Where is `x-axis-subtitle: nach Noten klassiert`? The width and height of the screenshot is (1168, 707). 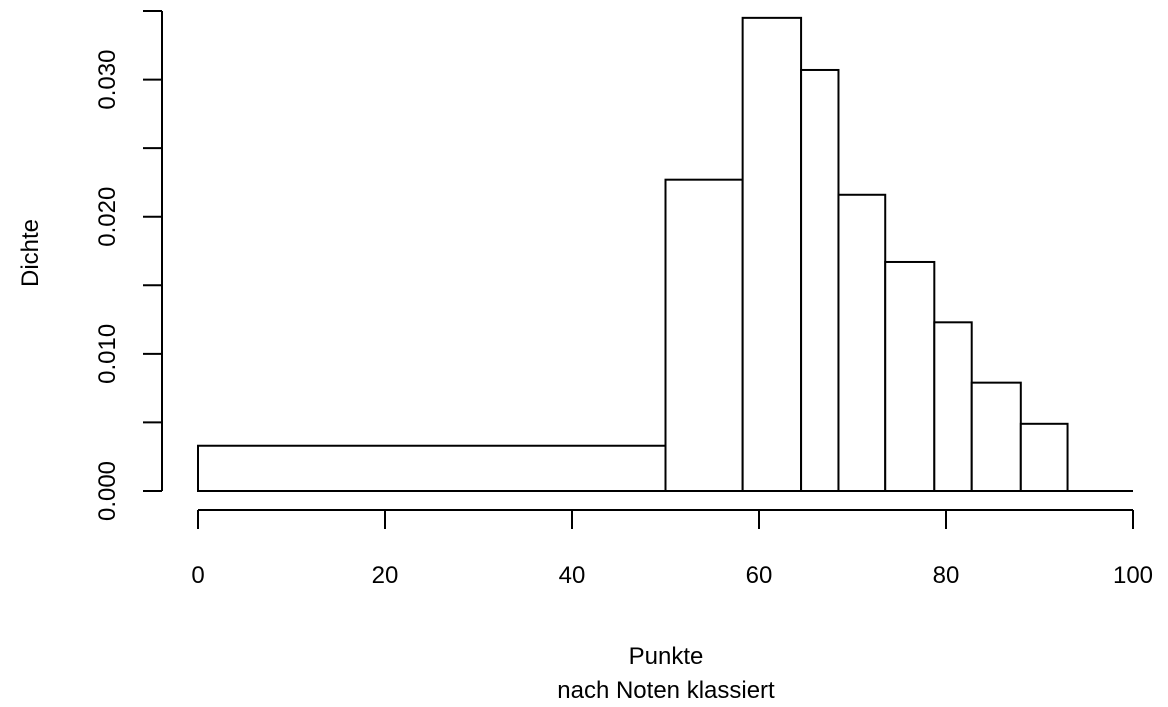 x-axis-subtitle: nach Noten klassiert is located at coordinates (666, 690).